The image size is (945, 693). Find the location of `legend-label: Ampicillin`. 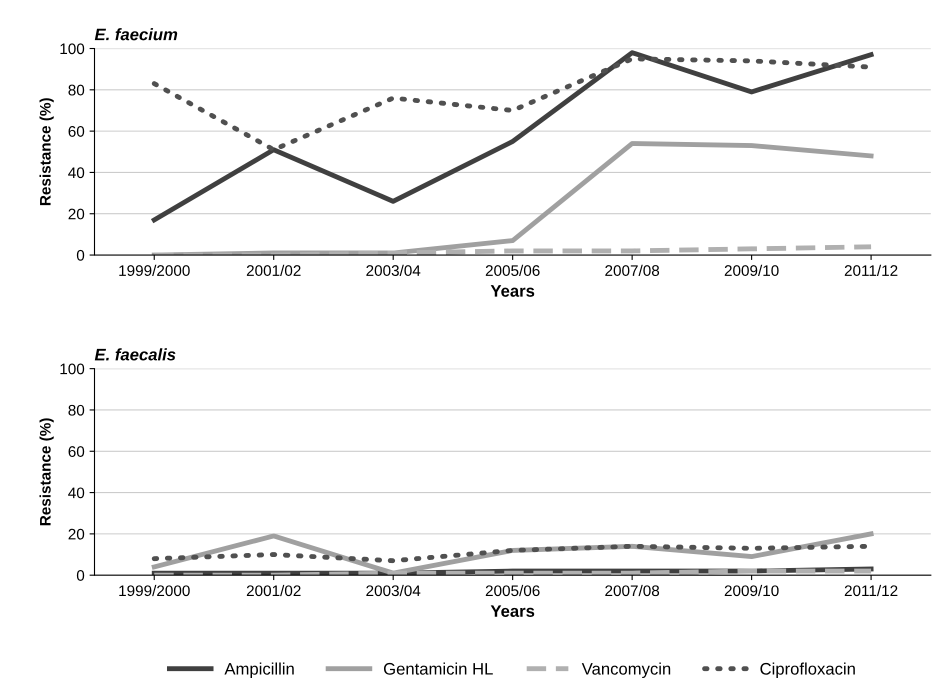

legend-label: Ampicillin is located at coordinates (259, 670).